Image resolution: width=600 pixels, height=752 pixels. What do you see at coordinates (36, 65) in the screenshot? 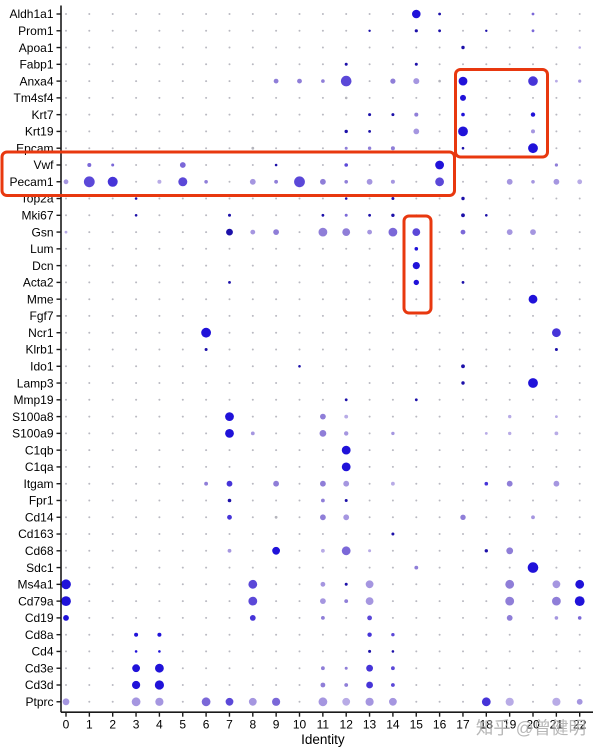
I see `y-axis-label-Fabp1: Fabp1` at bounding box center [36, 65].